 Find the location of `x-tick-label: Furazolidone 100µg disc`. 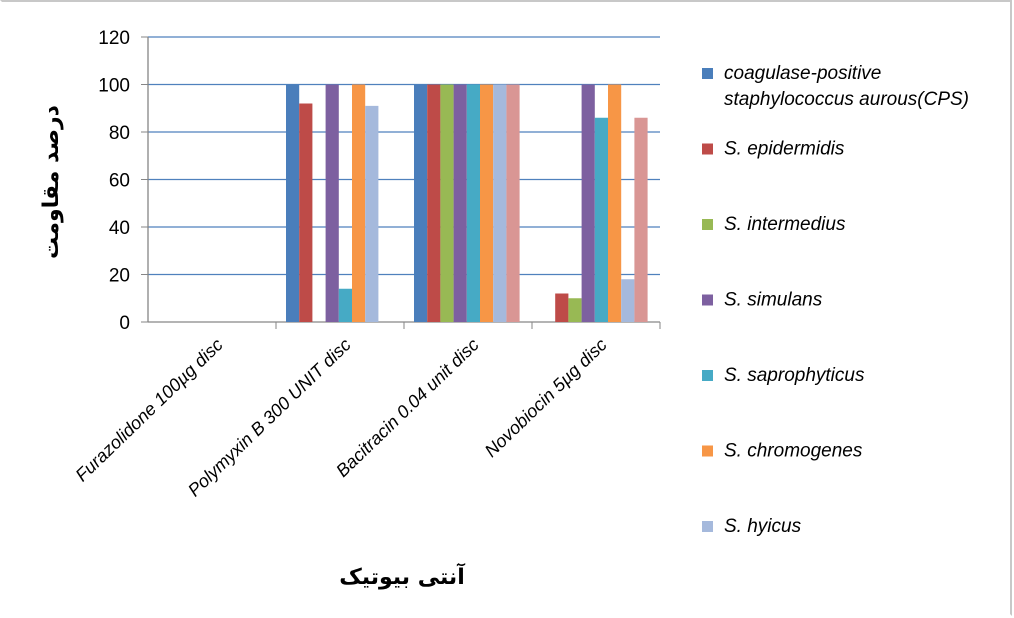

x-tick-label: Furazolidone 100µg disc is located at coordinates (149, 409).